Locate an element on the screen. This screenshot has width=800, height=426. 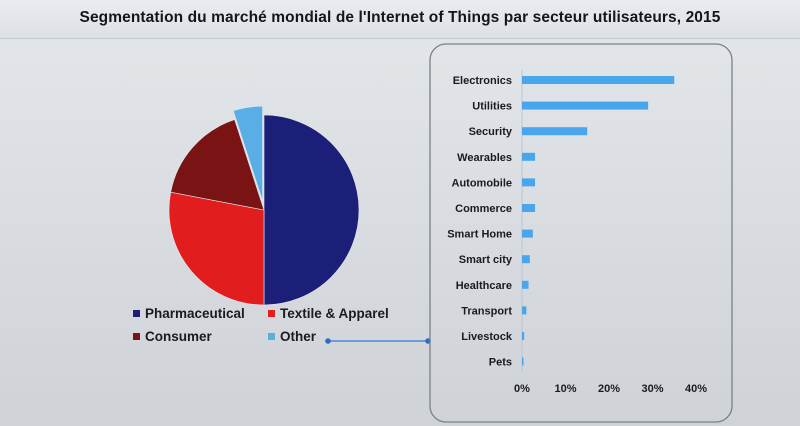
title-bar is located at coordinates (400, 19).